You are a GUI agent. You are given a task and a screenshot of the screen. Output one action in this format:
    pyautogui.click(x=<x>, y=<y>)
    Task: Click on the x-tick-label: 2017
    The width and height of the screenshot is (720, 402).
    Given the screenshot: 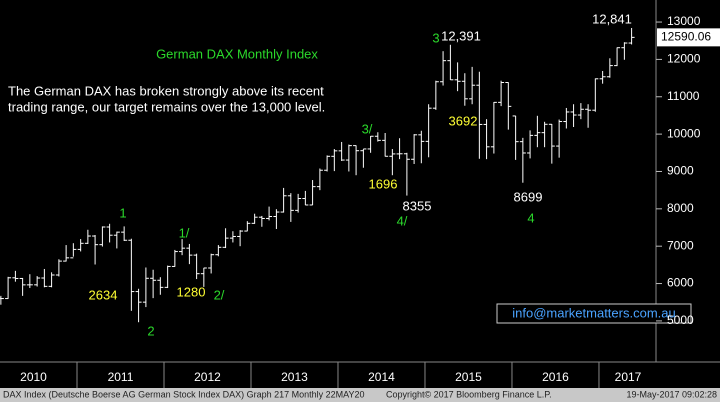 What is the action you would take?
    pyautogui.click(x=628, y=377)
    